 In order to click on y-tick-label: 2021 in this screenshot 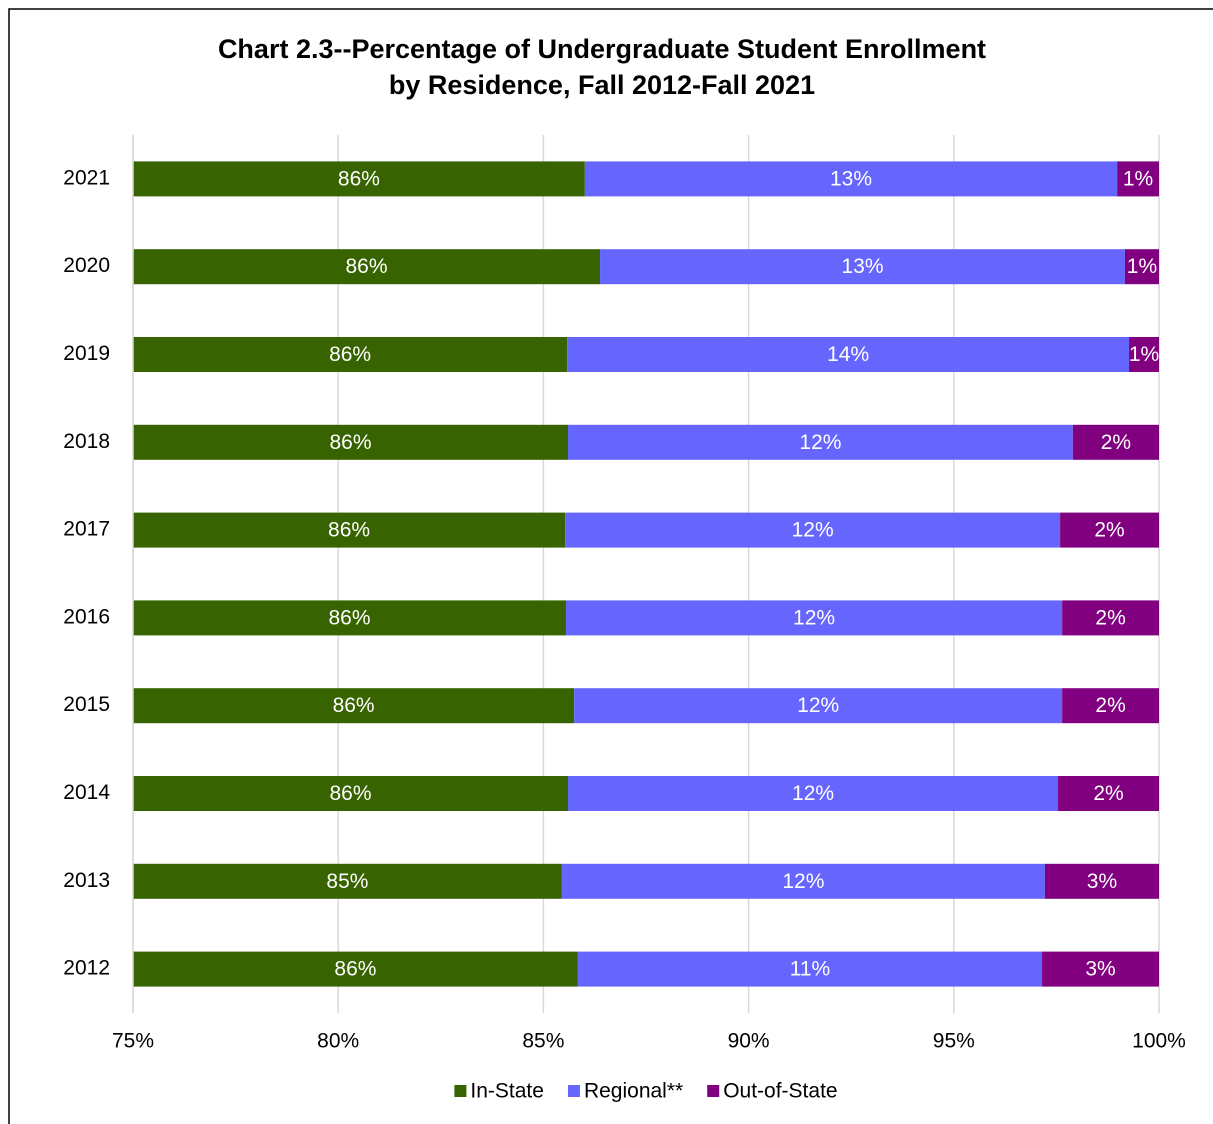, I will do `click(86, 177)`.